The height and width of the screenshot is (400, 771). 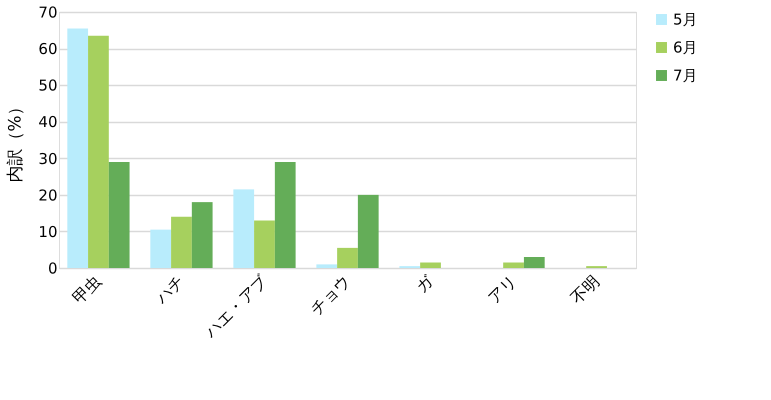 I want to click on y-tick-label: 40, so click(x=48, y=122).